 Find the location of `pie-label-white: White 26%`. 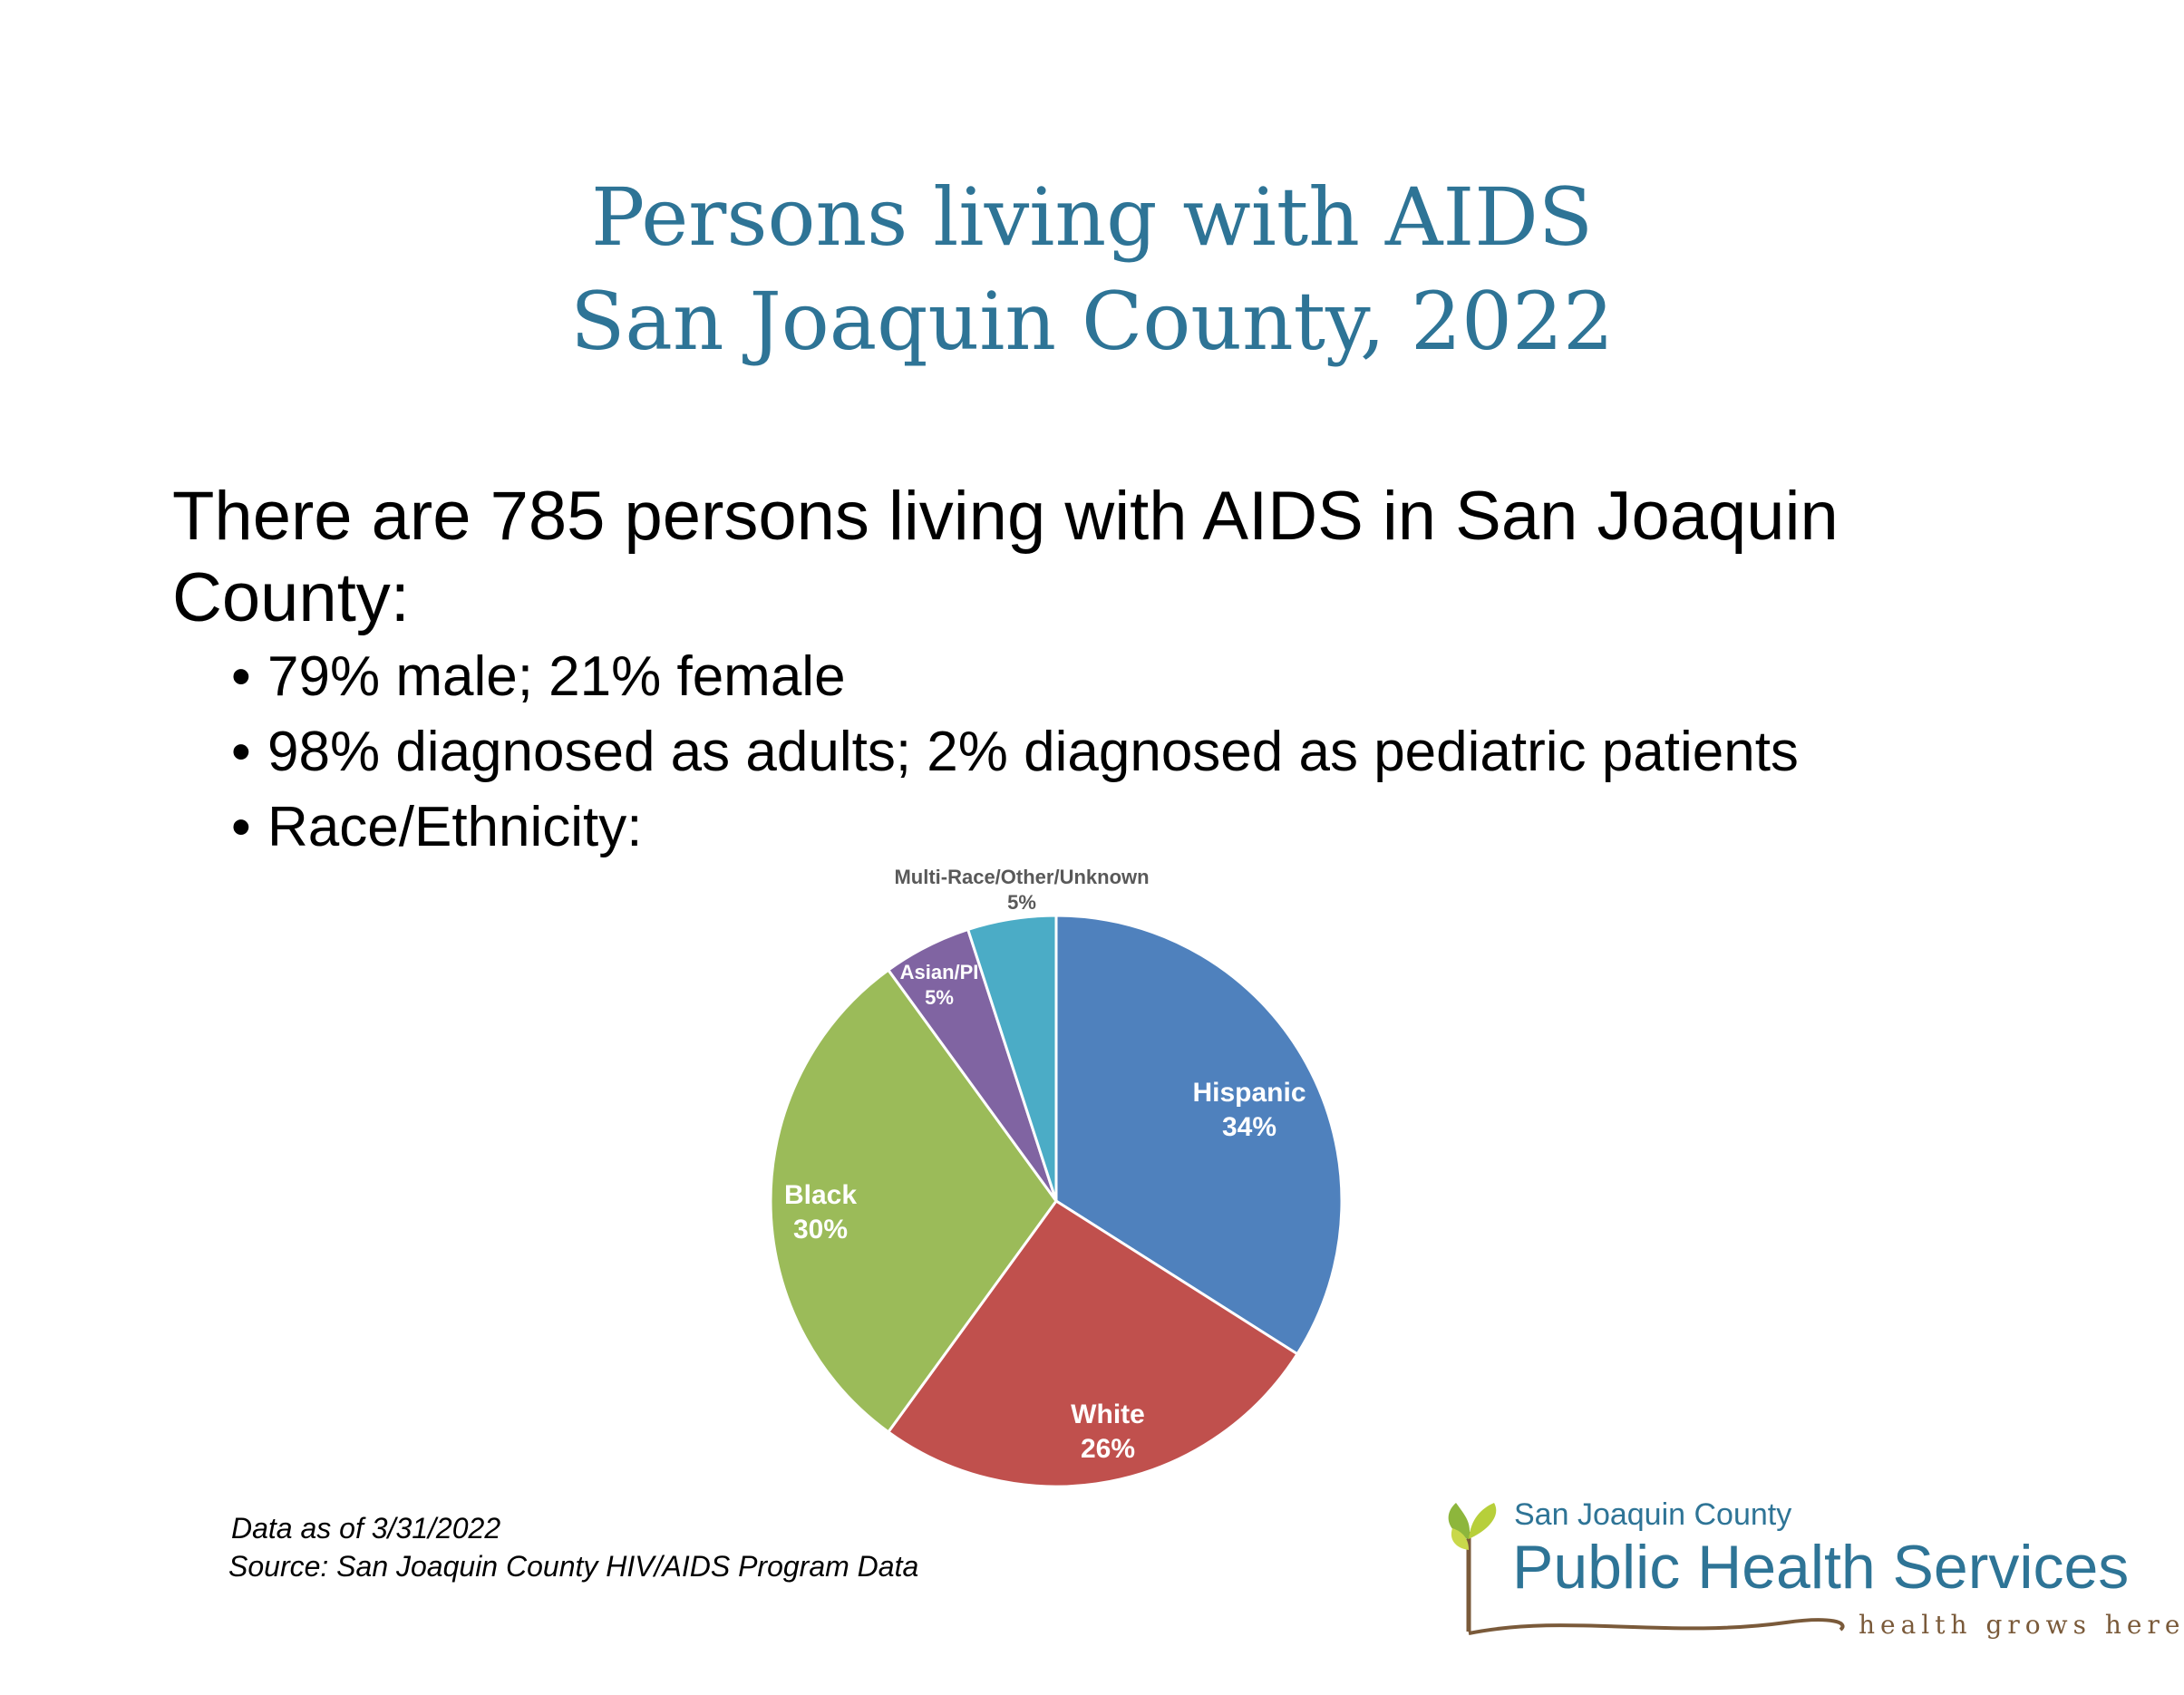

pie-label-white: White 26% is located at coordinates (1108, 1432).